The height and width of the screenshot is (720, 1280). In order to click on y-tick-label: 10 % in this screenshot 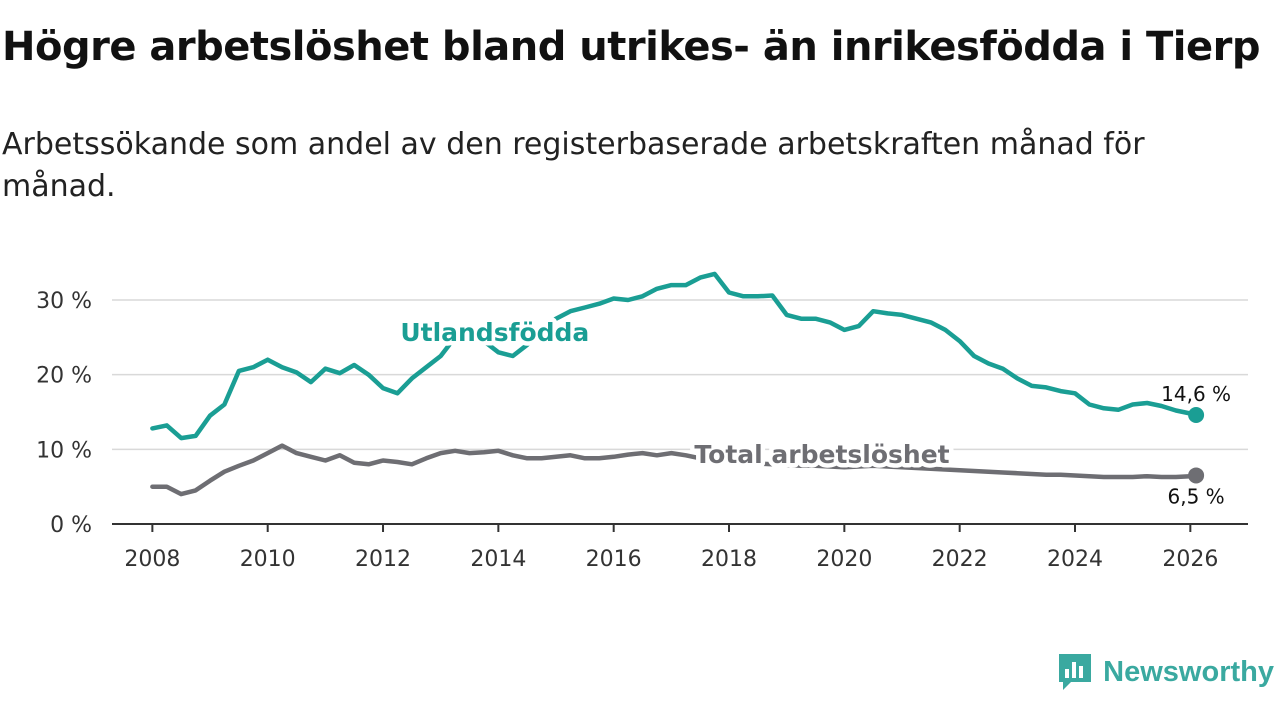, I will do `click(64, 450)`.